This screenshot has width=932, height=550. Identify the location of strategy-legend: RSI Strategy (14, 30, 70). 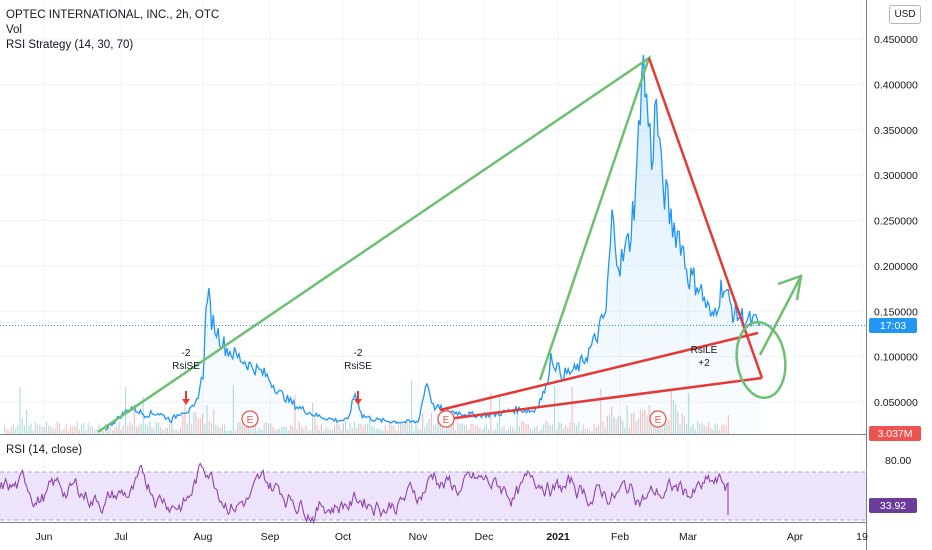
(70, 45).